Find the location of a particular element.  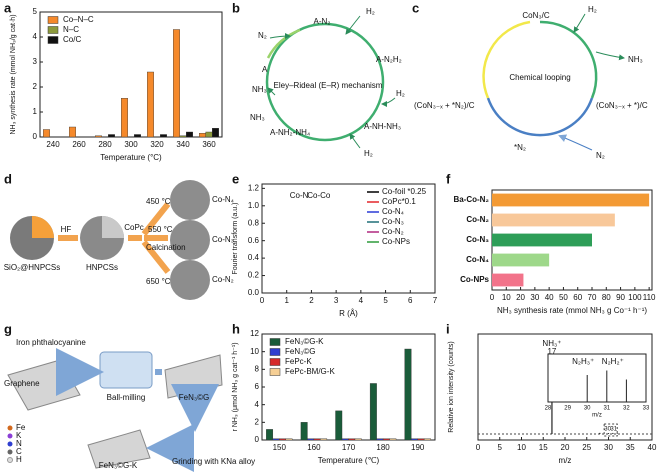

y-tick-label: 1.0 is located at coordinates (254, 205).